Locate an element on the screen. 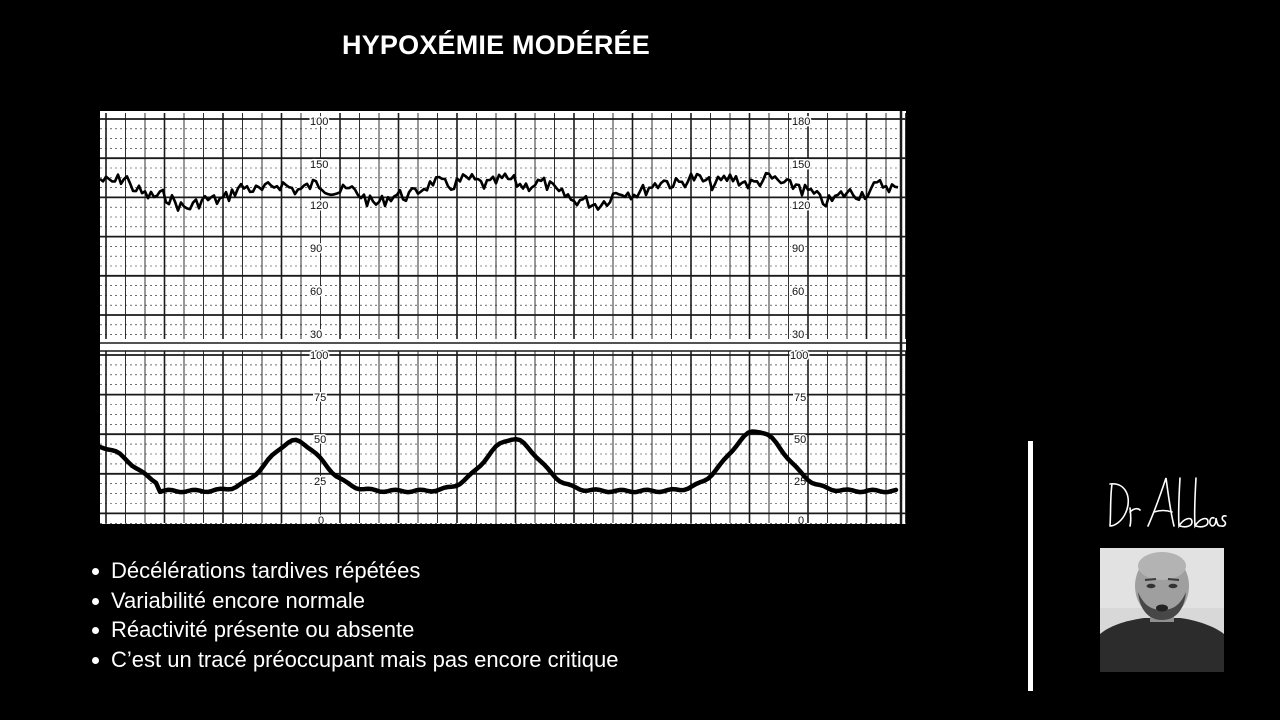 This screenshot has height=720, width=1280. fetal-heart-rate-trace is located at coordinates (499, 191).